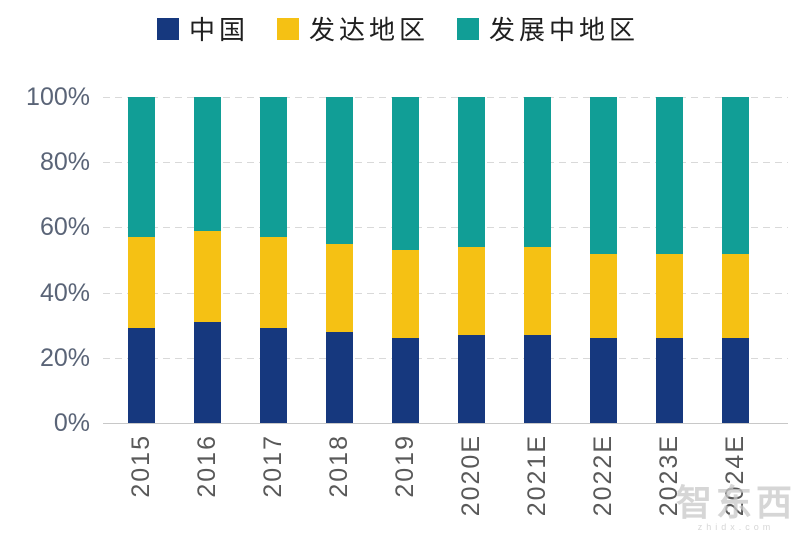 This screenshot has width=800, height=543. Describe the element at coordinates (64, 162) in the screenshot. I see `y-tick-label: 80%` at that location.